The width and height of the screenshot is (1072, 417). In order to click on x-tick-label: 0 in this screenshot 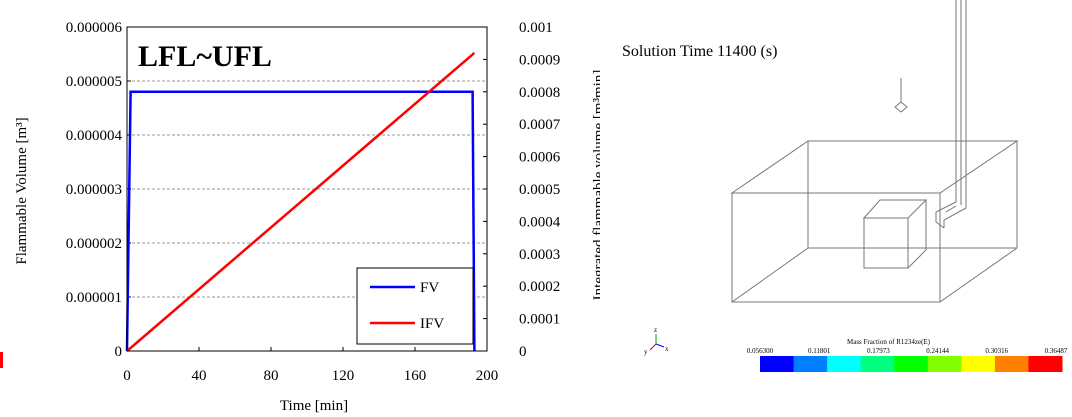, I will do `click(127, 376)`.